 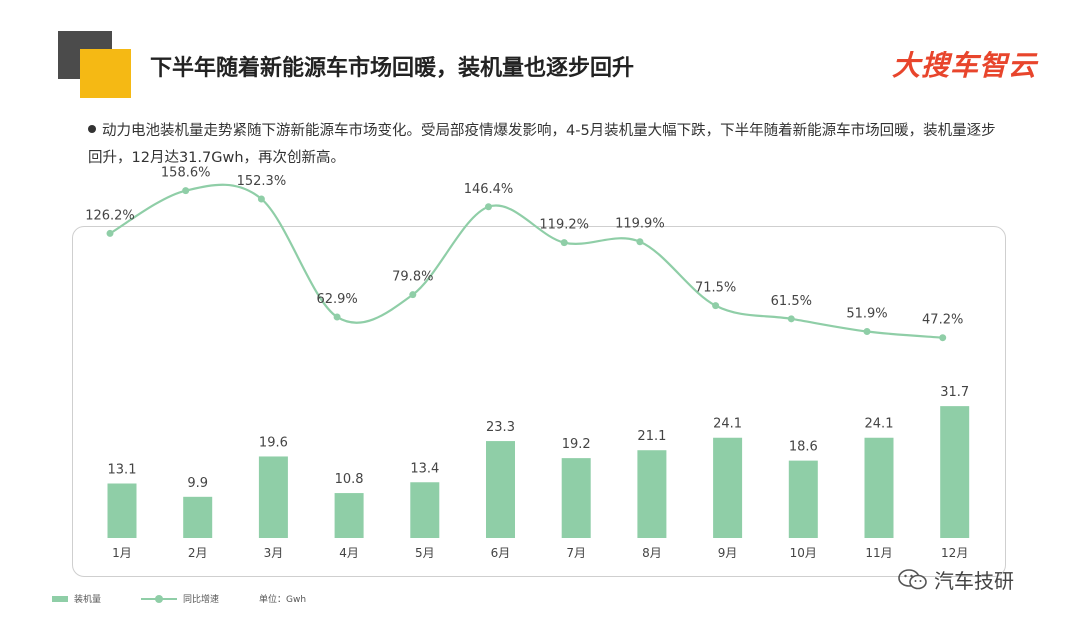 What do you see at coordinates (424, 468) in the screenshot?
I see `bar-value-label-5: 13.4` at bounding box center [424, 468].